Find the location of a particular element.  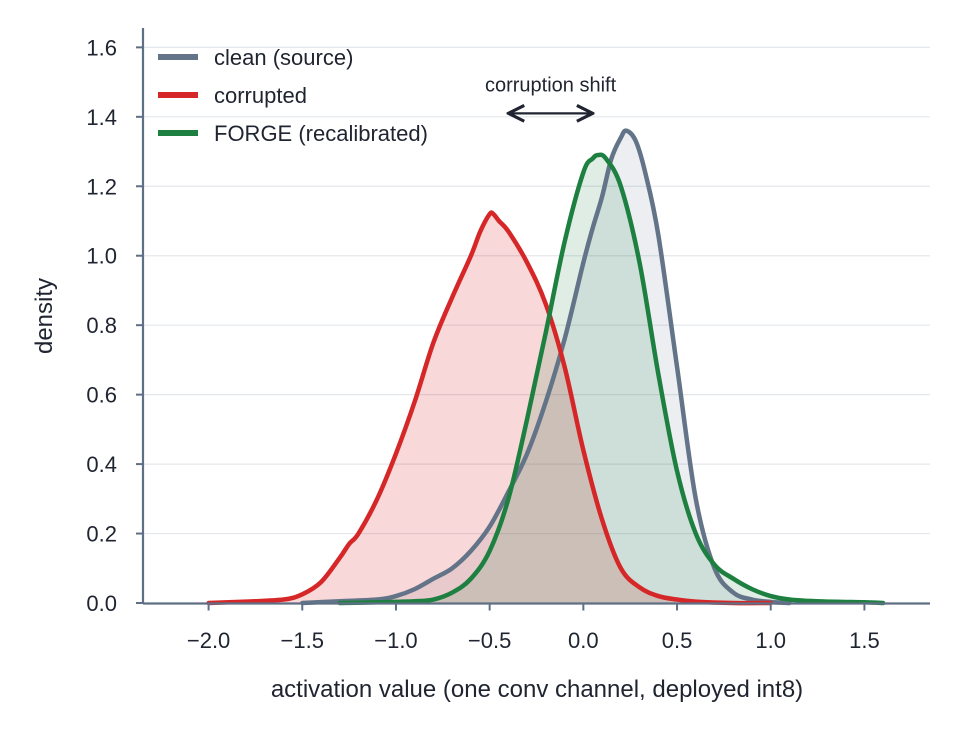

y-tick-label: 0.2 is located at coordinates (101, 534).